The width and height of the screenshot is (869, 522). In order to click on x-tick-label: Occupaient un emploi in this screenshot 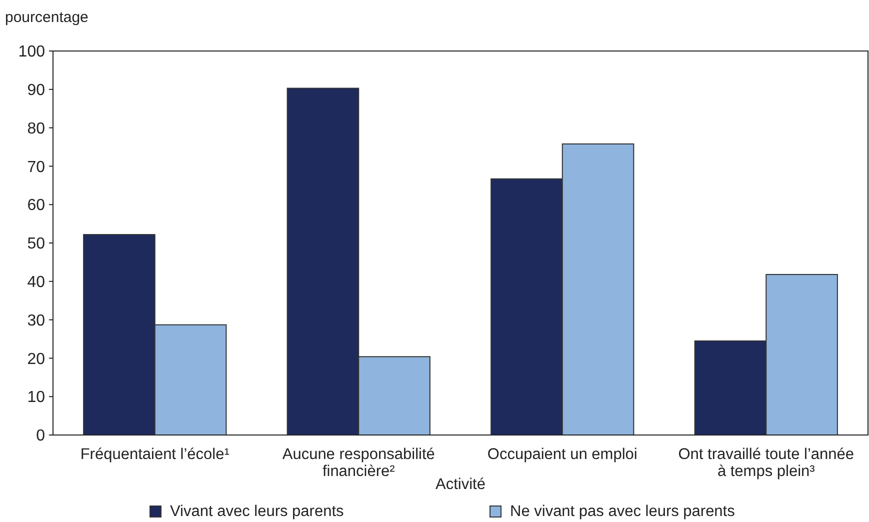, I will do `click(562, 454)`.